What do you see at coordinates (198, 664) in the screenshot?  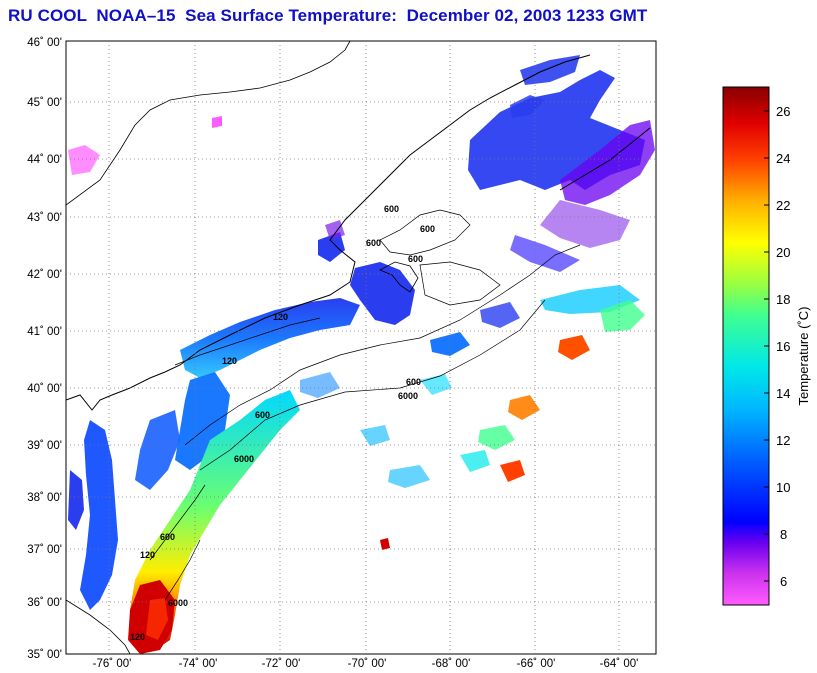 I see `lon-tick-label: -74˚ 00'` at bounding box center [198, 664].